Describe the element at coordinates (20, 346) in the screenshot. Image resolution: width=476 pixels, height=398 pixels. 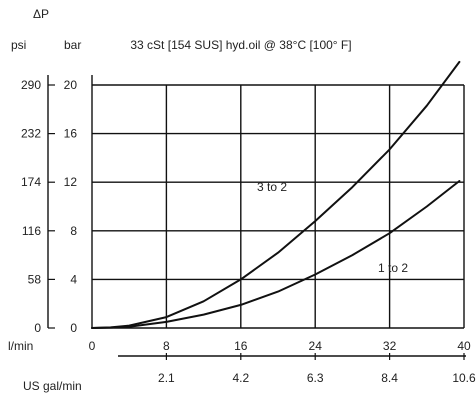
I see `x-unit-lmin: l/min` at that location.